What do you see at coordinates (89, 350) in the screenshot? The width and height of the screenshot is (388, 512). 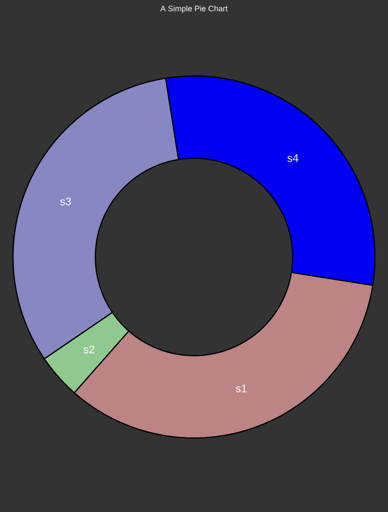 I see `slice-label: s2` at bounding box center [89, 350].